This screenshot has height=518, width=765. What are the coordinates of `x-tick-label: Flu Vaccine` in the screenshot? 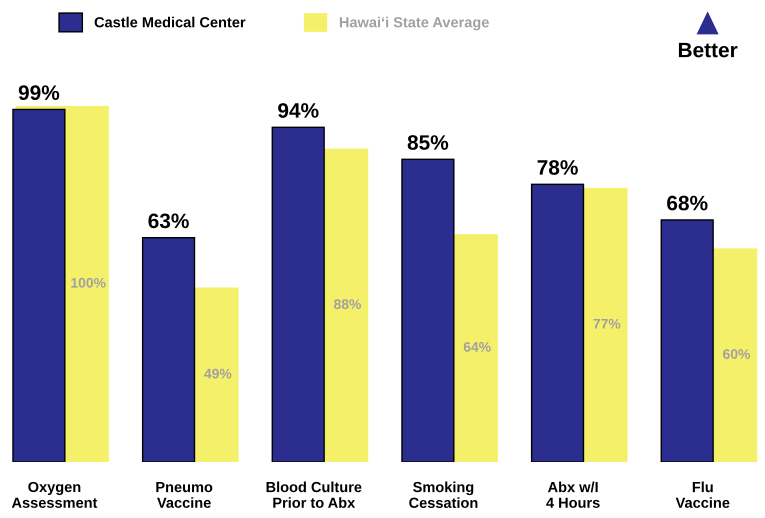 It's located at (703, 495).